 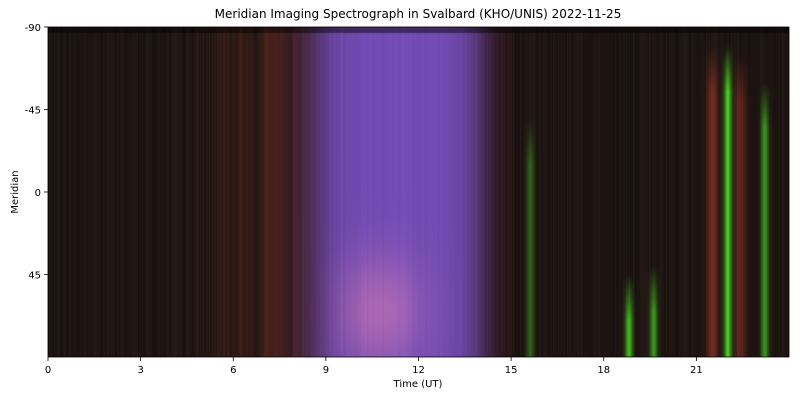 I want to click on x-tick-label: 15, so click(x=511, y=370).